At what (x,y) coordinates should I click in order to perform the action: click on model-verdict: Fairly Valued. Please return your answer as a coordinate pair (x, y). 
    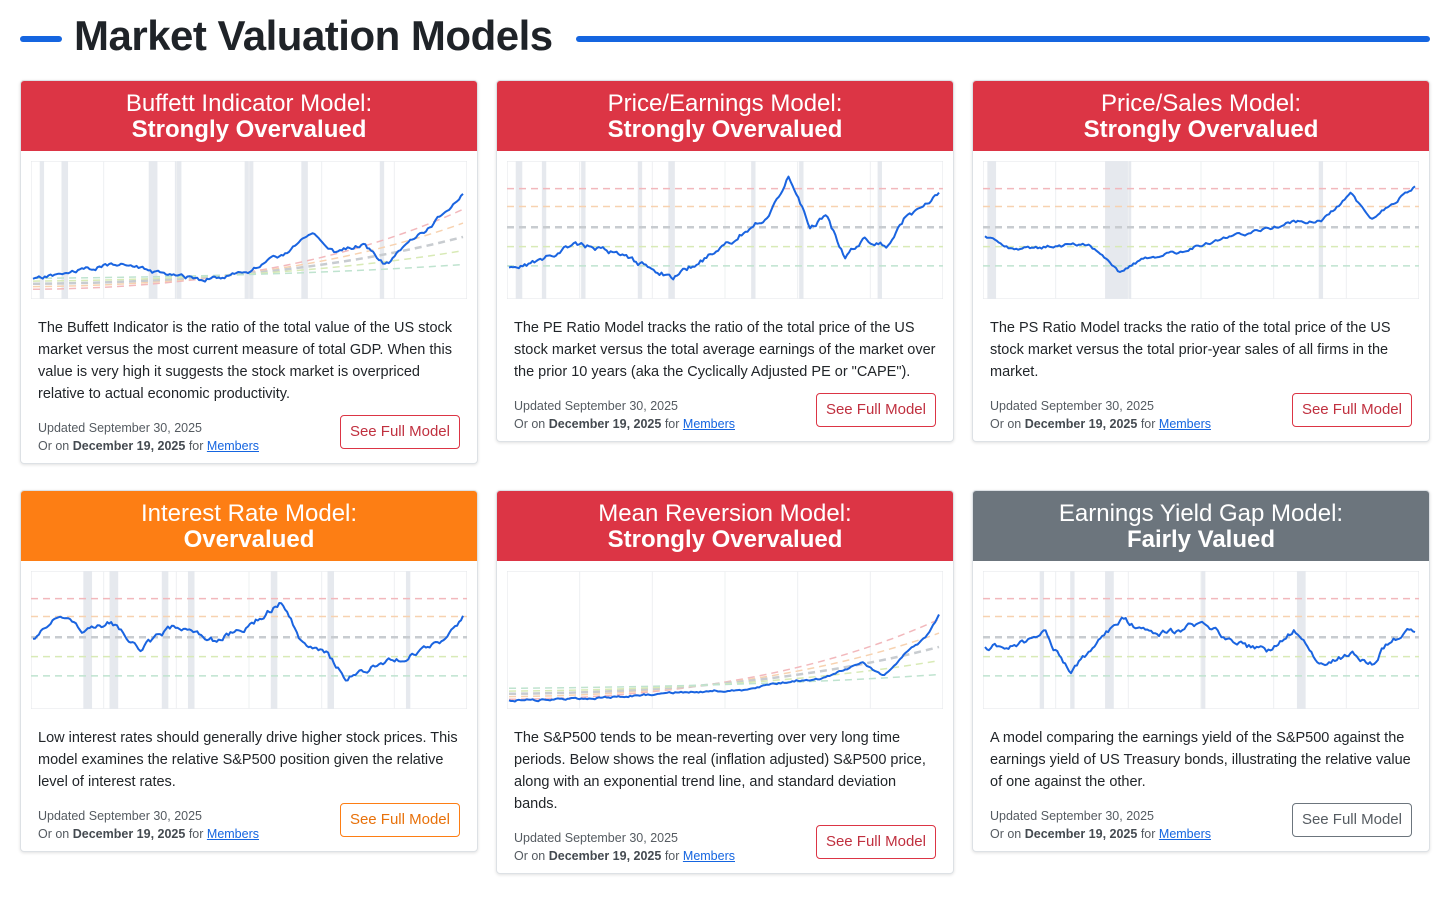
    Looking at the image, I should click on (1201, 539).